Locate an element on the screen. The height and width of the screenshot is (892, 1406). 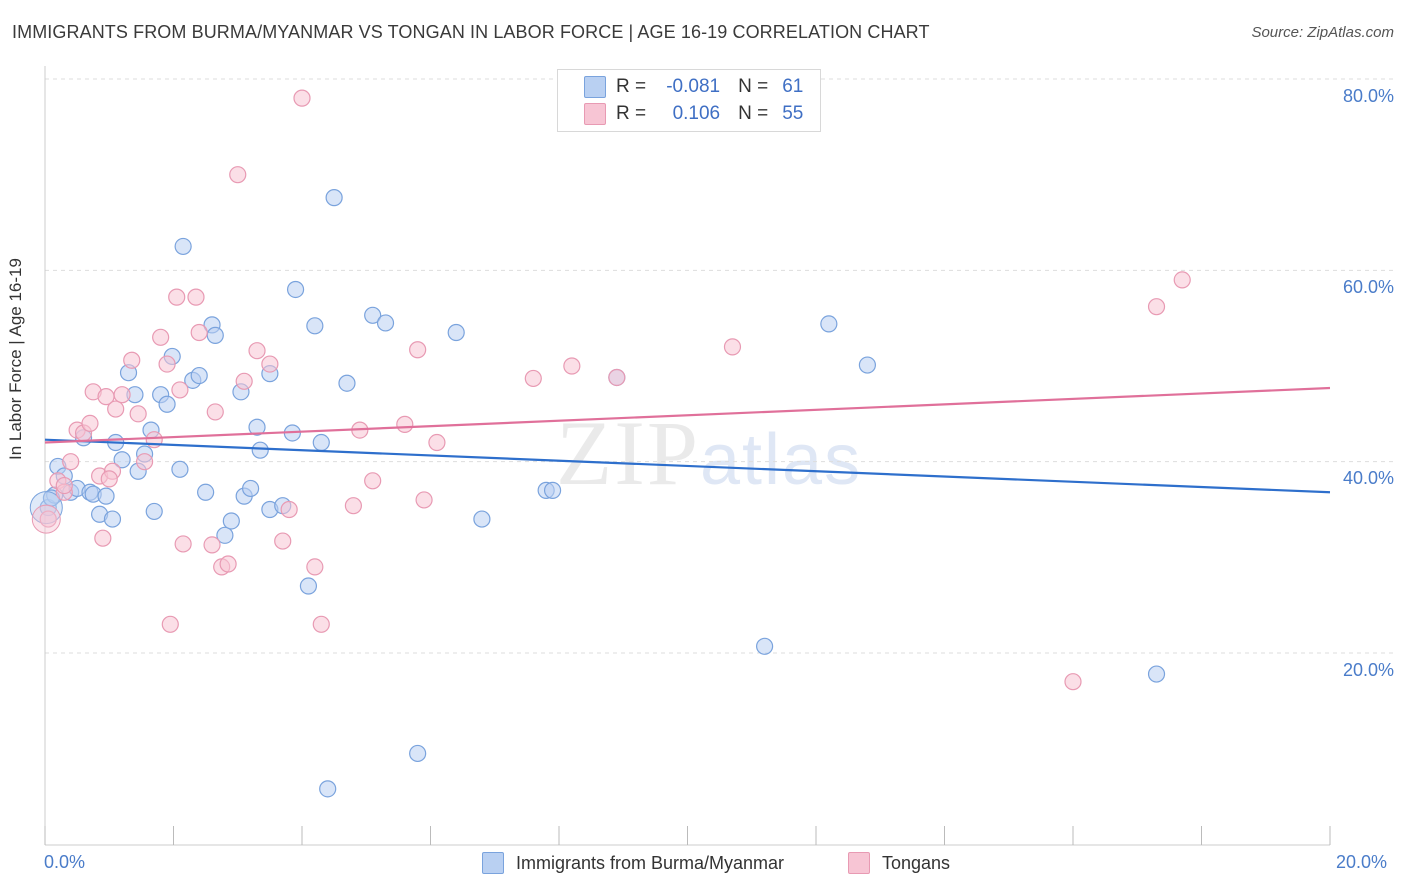
source-label: Source: ZipAtlas.com is located at coordinates (1322, 32).